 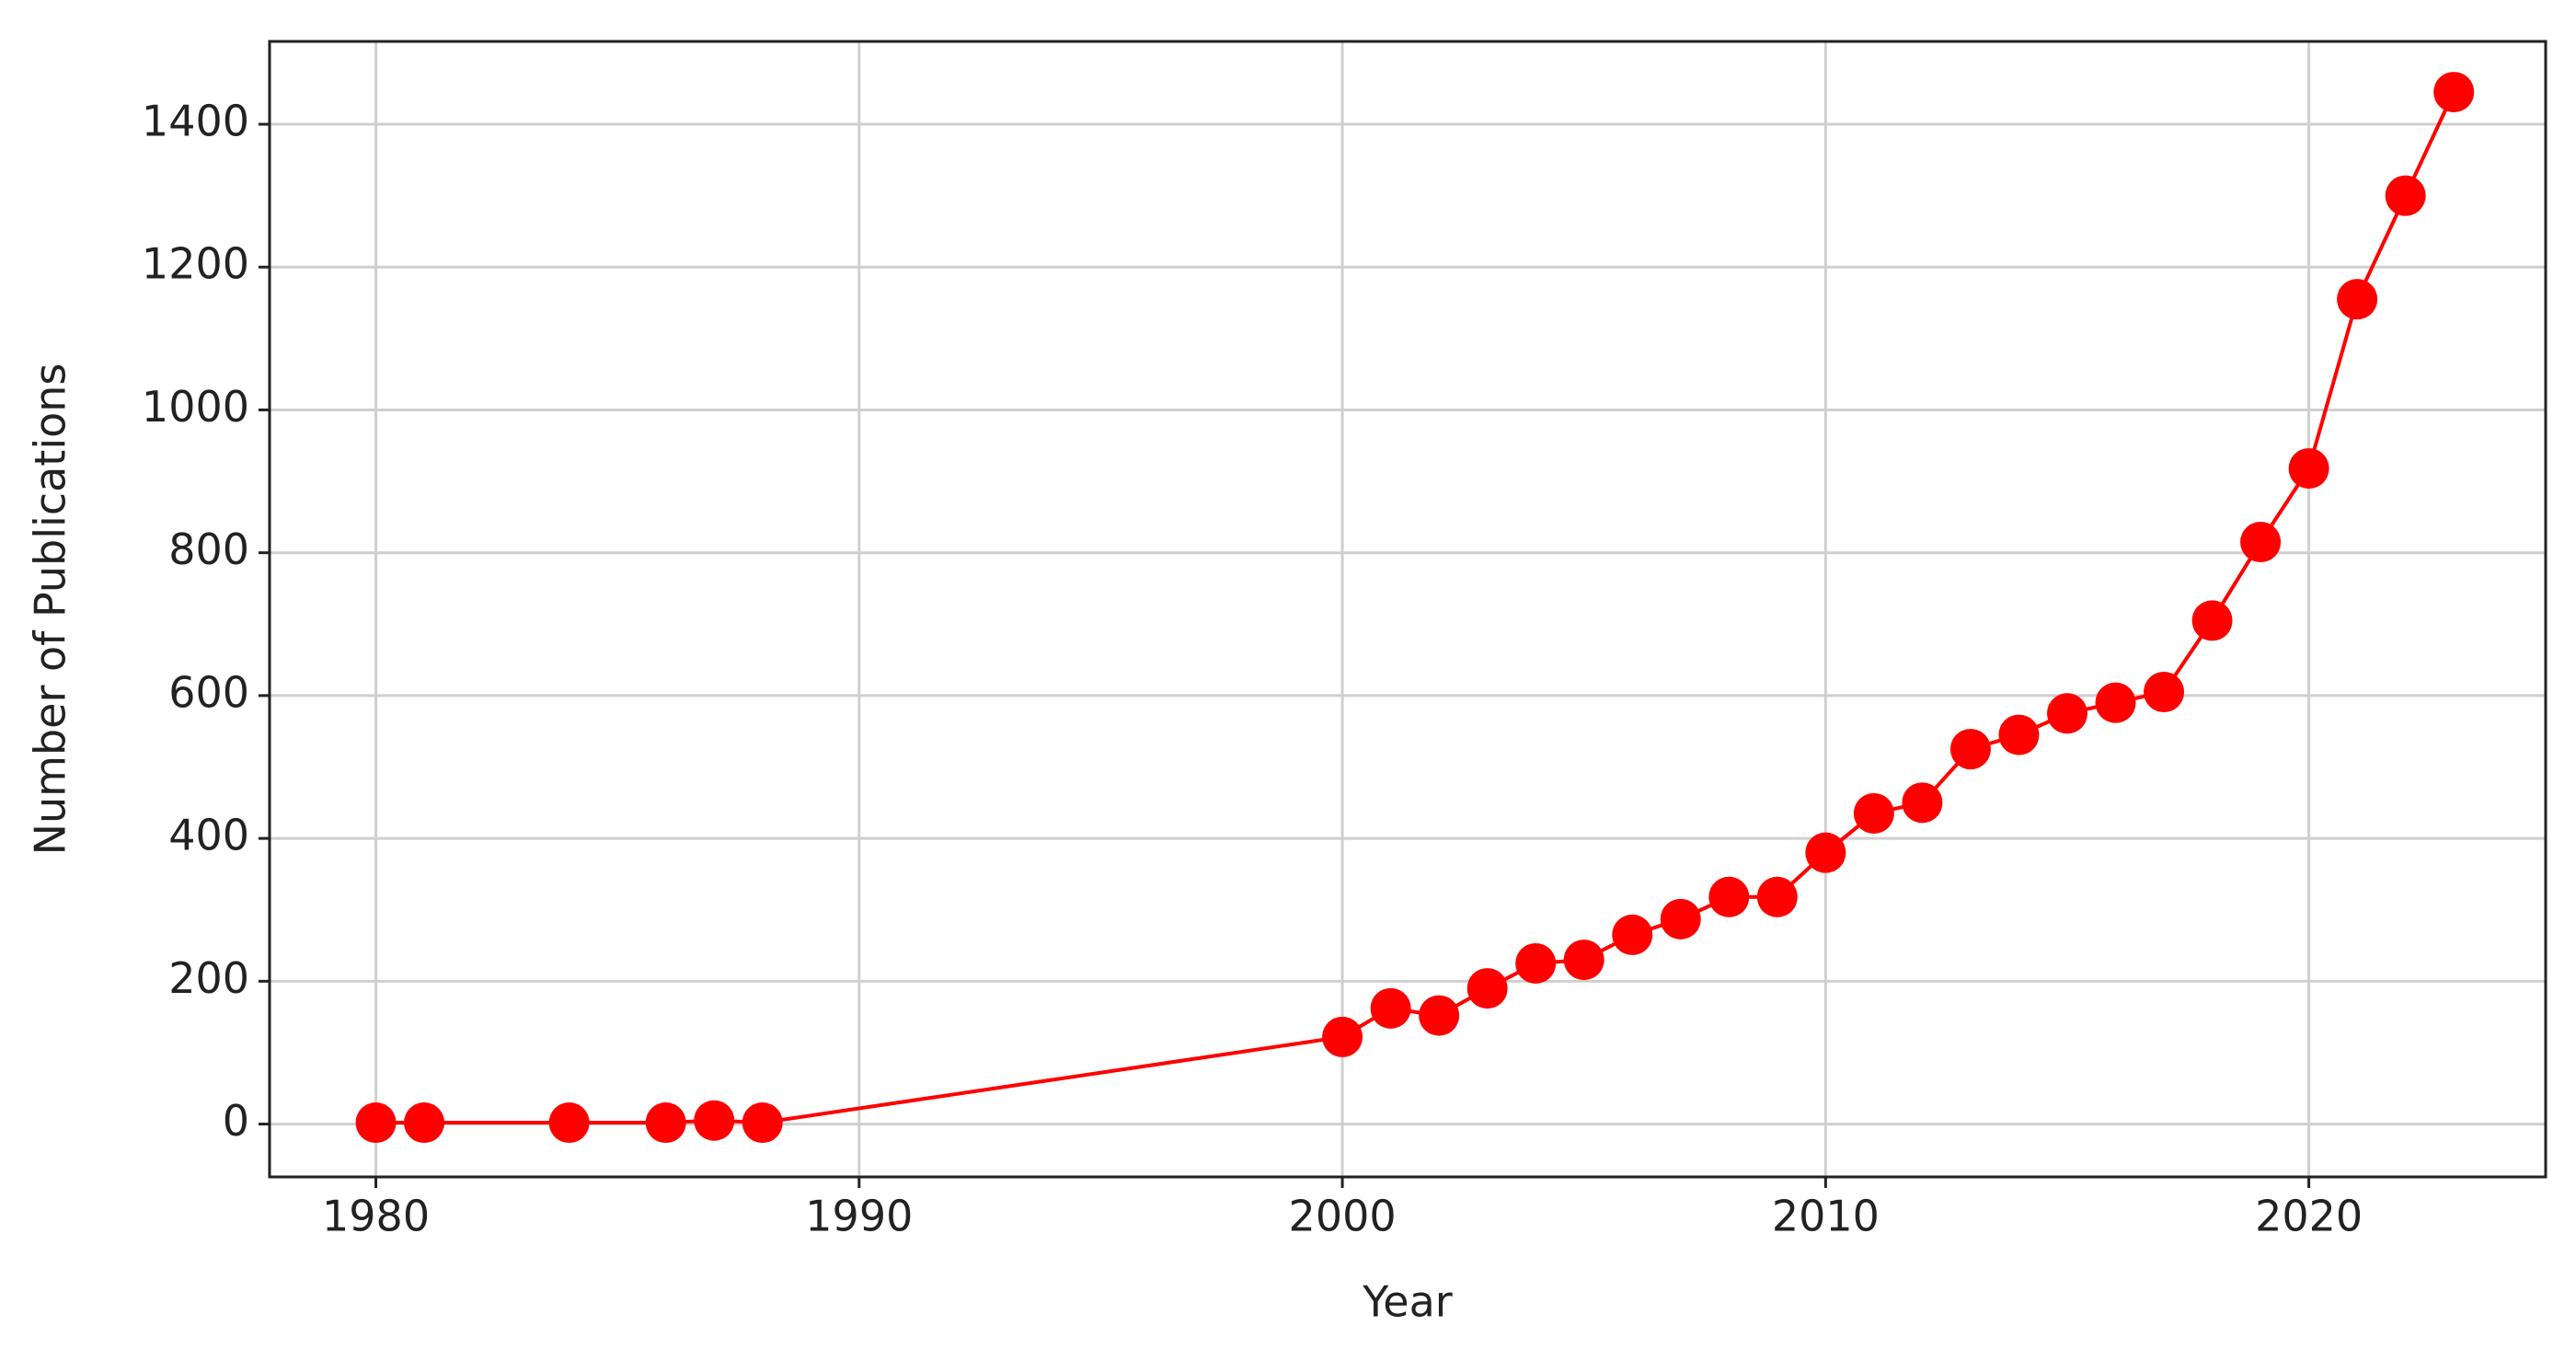 I want to click on y-tick-label: 400, so click(x=208, y=835).